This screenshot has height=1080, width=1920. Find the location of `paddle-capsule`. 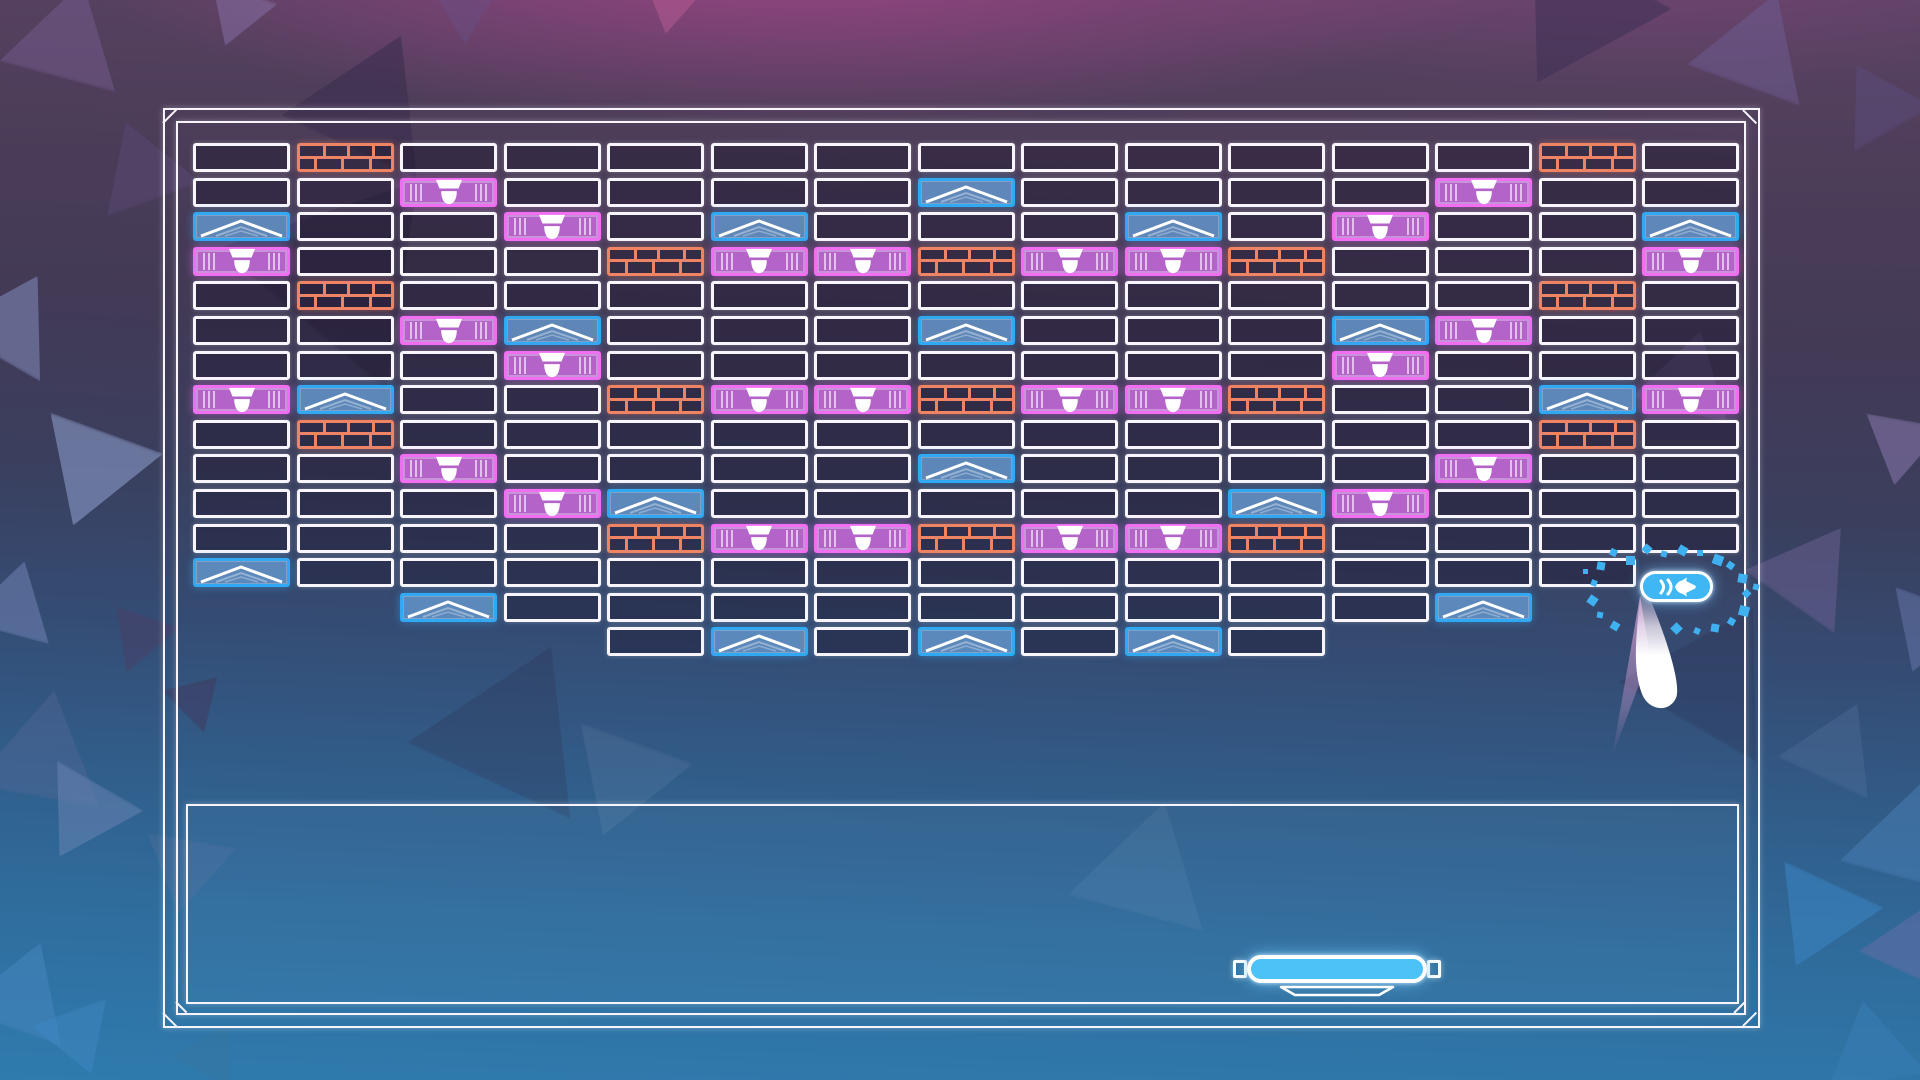

paddle-capsule is located at coordinates (1337, 969).